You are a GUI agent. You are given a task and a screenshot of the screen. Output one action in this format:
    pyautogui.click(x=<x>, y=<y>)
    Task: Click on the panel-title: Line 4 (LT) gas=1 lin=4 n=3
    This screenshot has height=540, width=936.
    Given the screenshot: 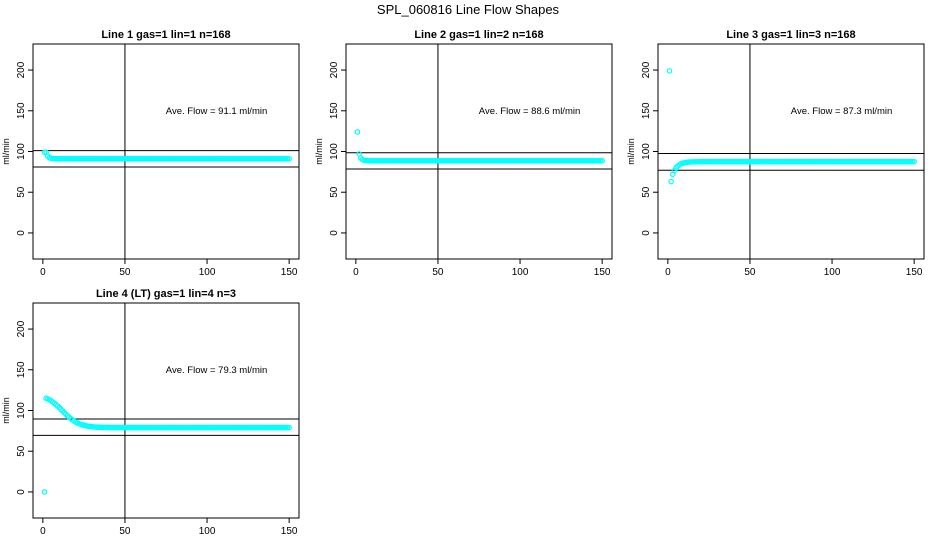 What is the action you would take?
    pyautogui.click(x=166, y=294)
    